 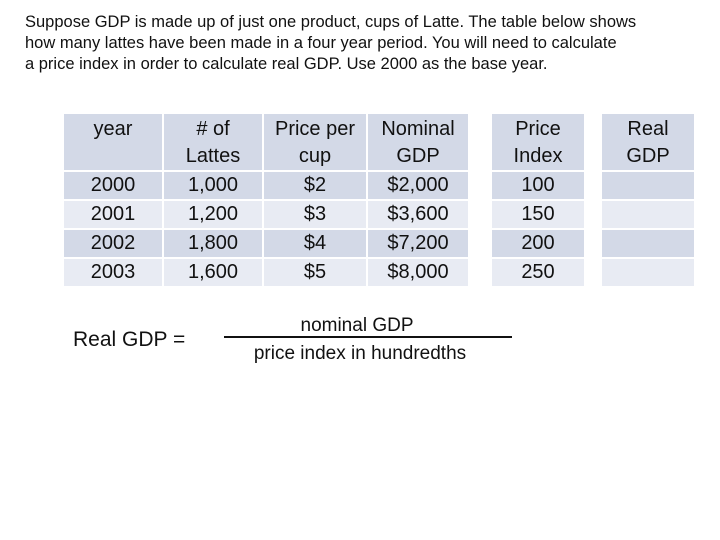 I want to click on cell-nominal-gdp: $8,000, so click(x=418, y=272).